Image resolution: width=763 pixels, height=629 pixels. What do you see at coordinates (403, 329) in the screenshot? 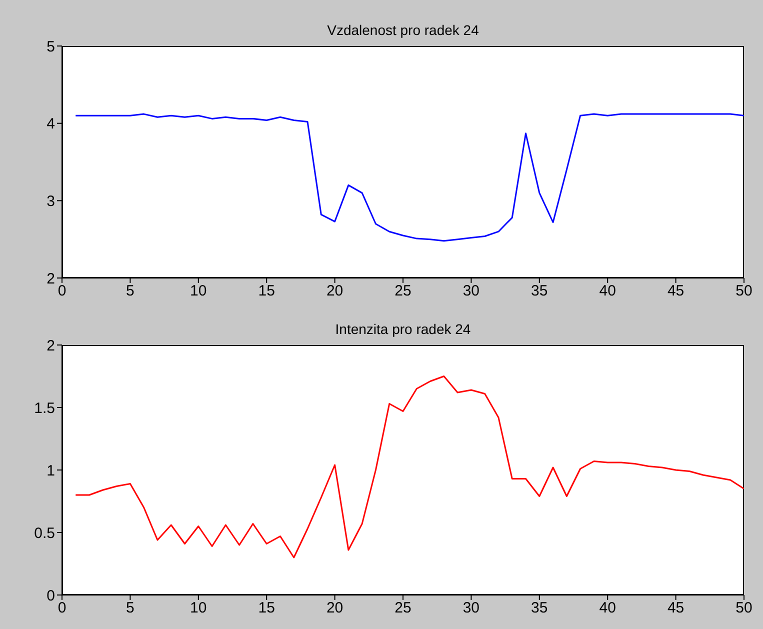
I see `chart-title: Intenzita pro radek 24` at bounding box center [403, 329].